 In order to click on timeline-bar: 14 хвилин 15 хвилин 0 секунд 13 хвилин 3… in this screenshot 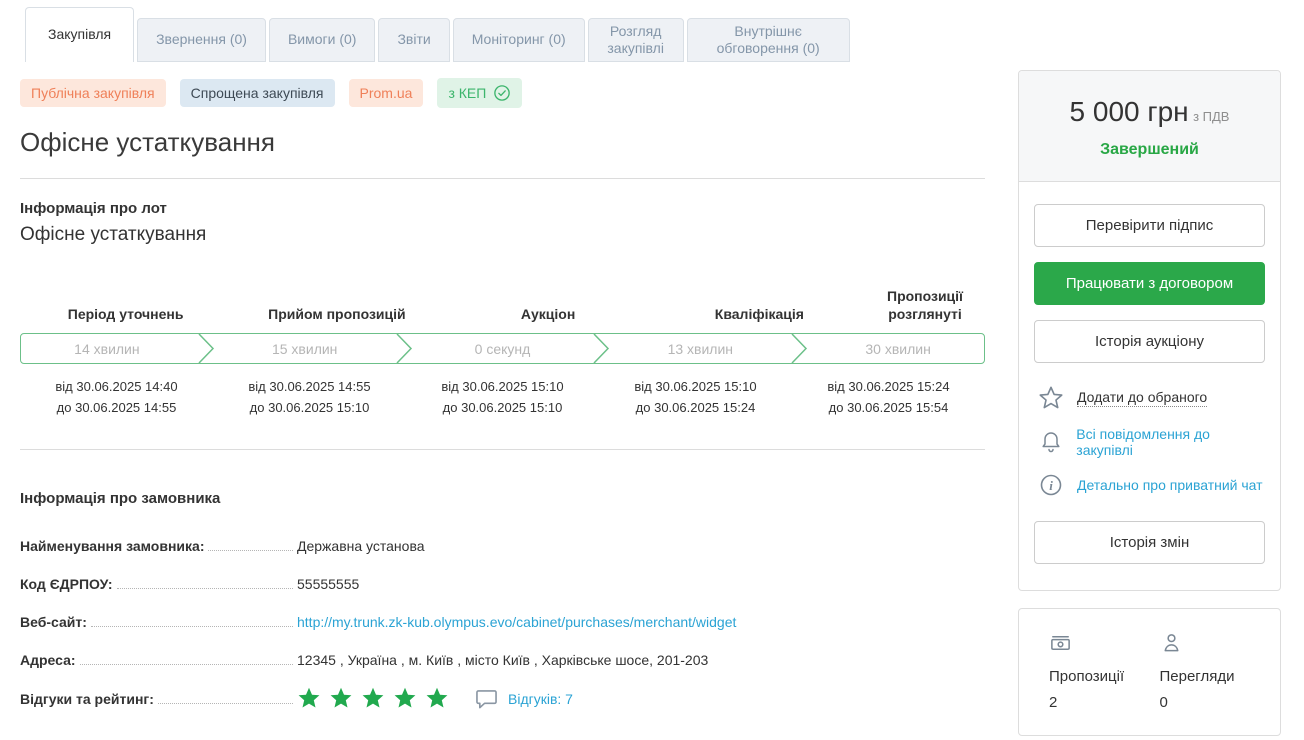, I will do `click(502, 348)`.